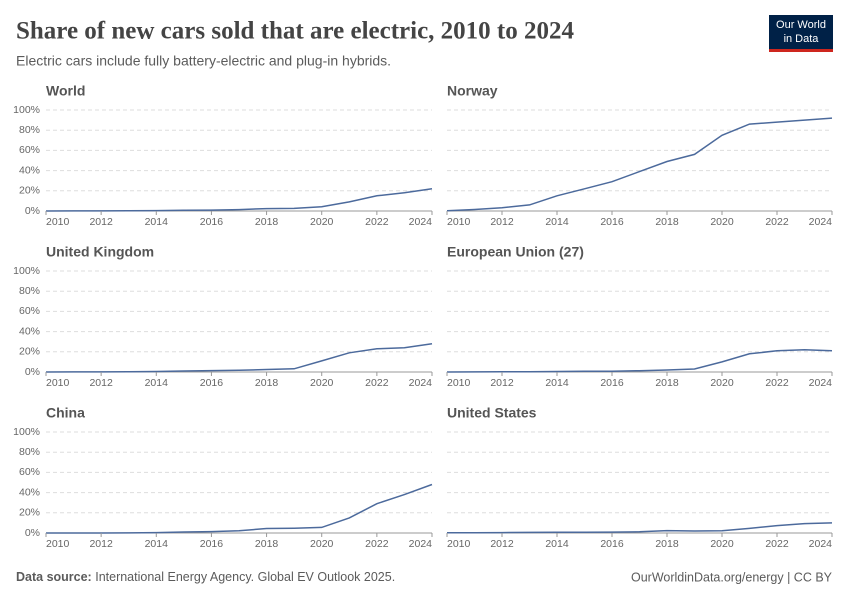 This screenshot has width=850, height=605. What do you see at coordinates (472, 91) in the screenshot?
I see `panel-title: Norway` at bounding box center [472, 91].